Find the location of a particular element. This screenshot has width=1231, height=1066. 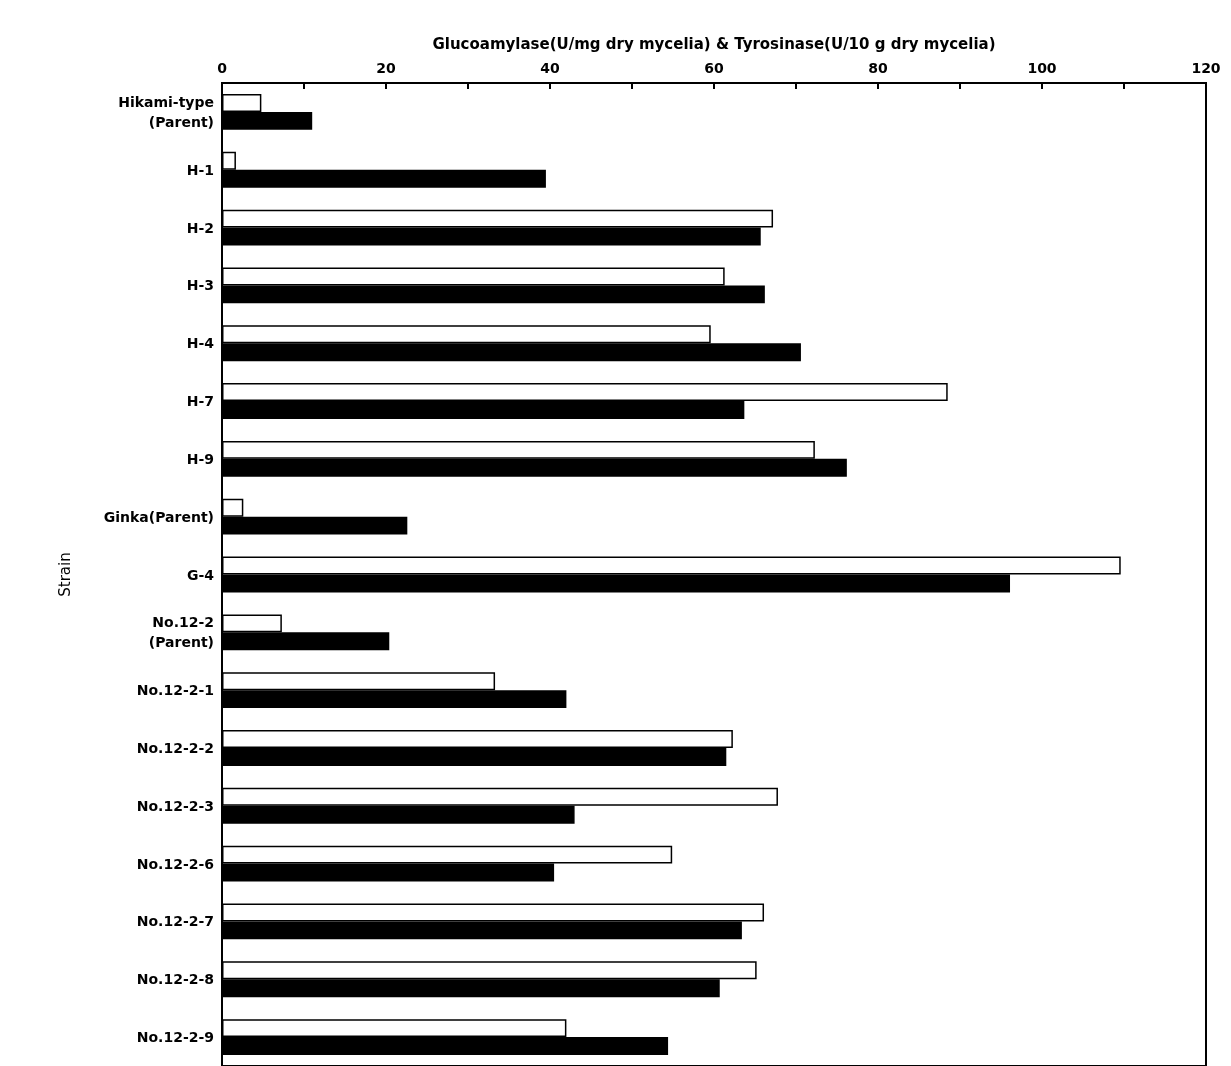

y-tick-label: No.12-2-9 is located at coordinates (175, 1037).